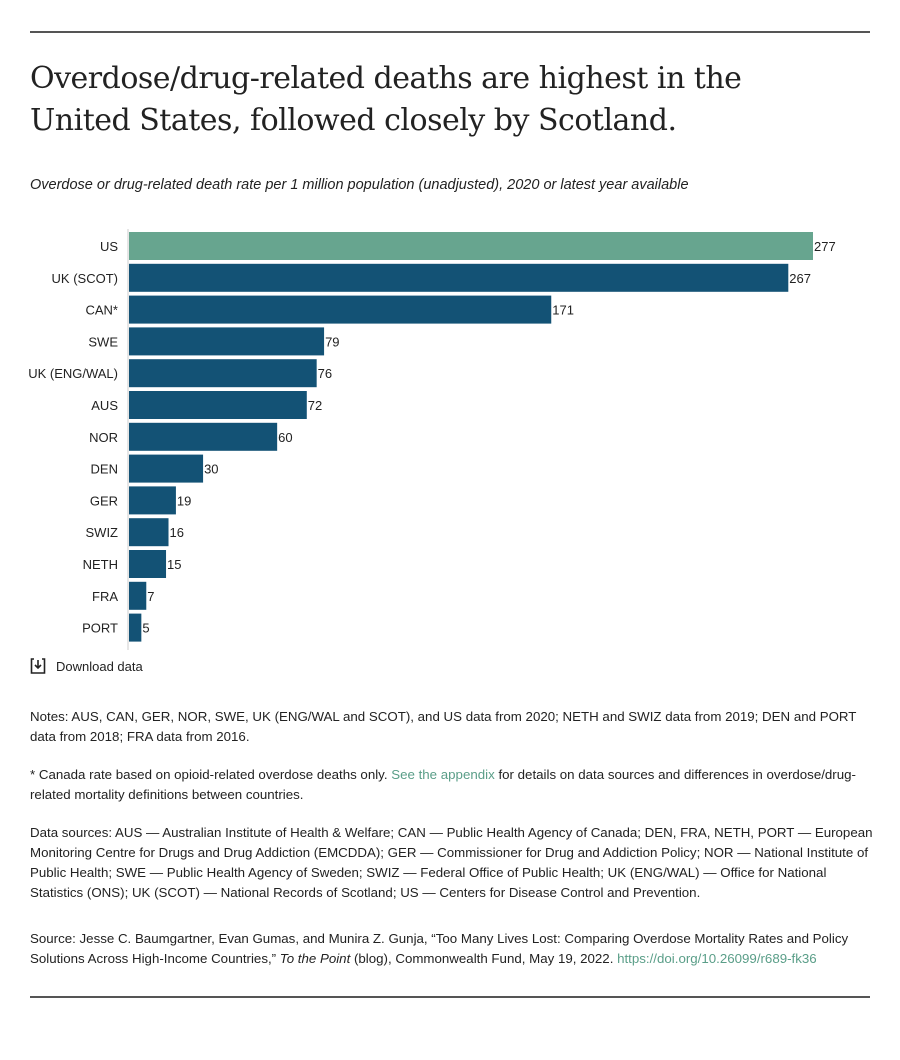  What do you see at coordinates (315, 405) in the screenshot?
I see `value-label: 72` at bounding box center [315, 405].